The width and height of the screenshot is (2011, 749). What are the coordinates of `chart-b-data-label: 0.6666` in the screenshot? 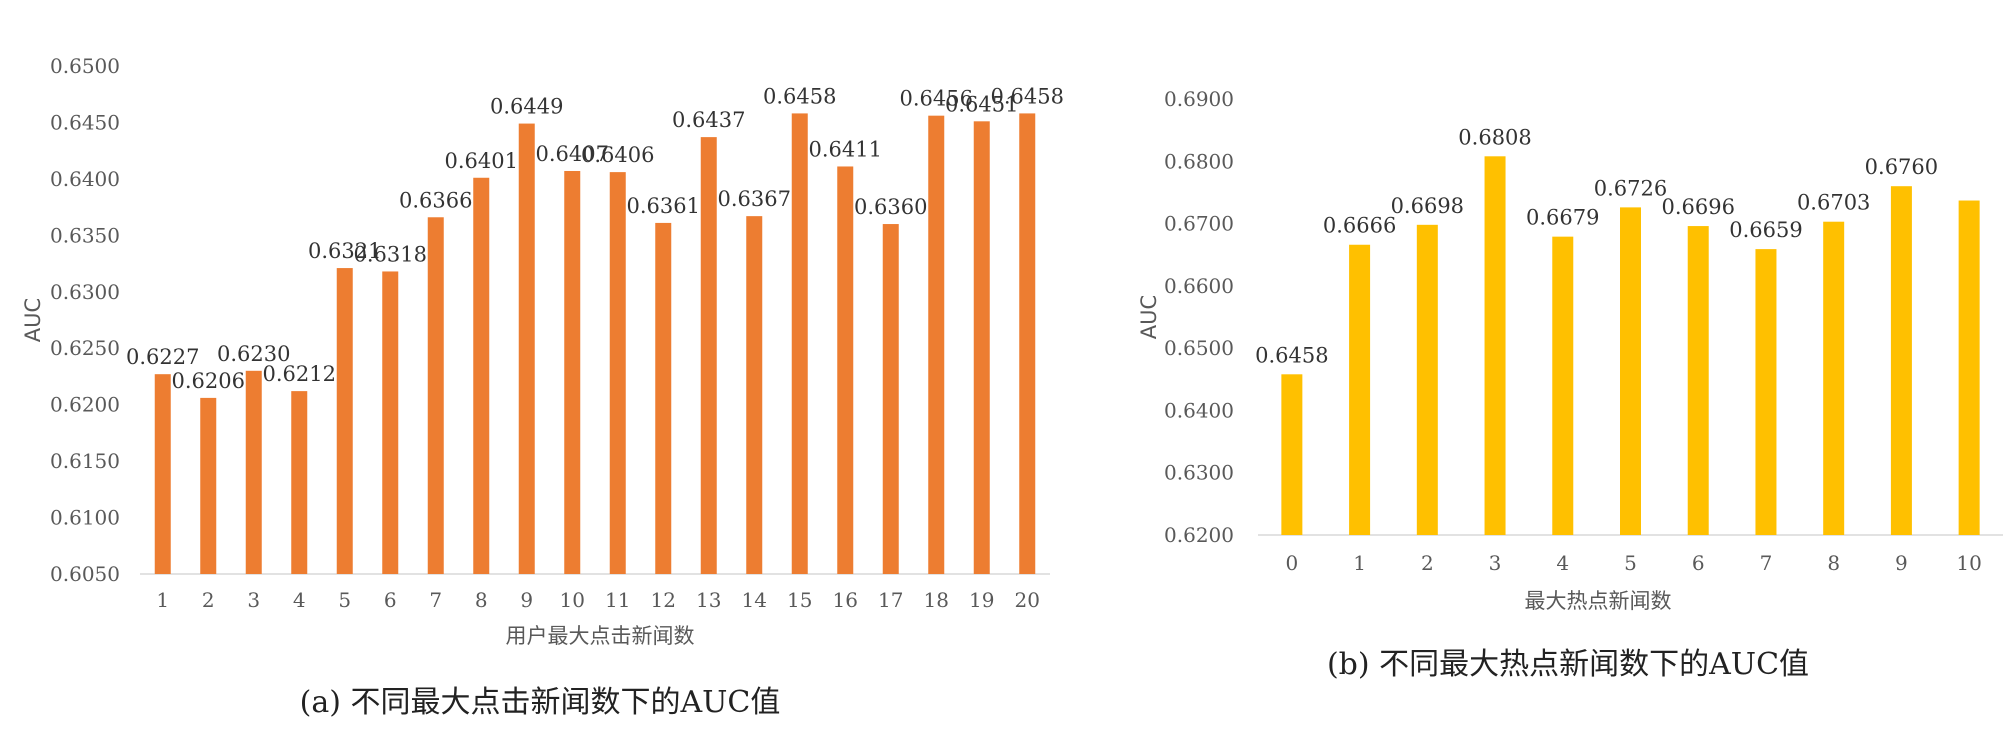 It's located at (1359, 226).